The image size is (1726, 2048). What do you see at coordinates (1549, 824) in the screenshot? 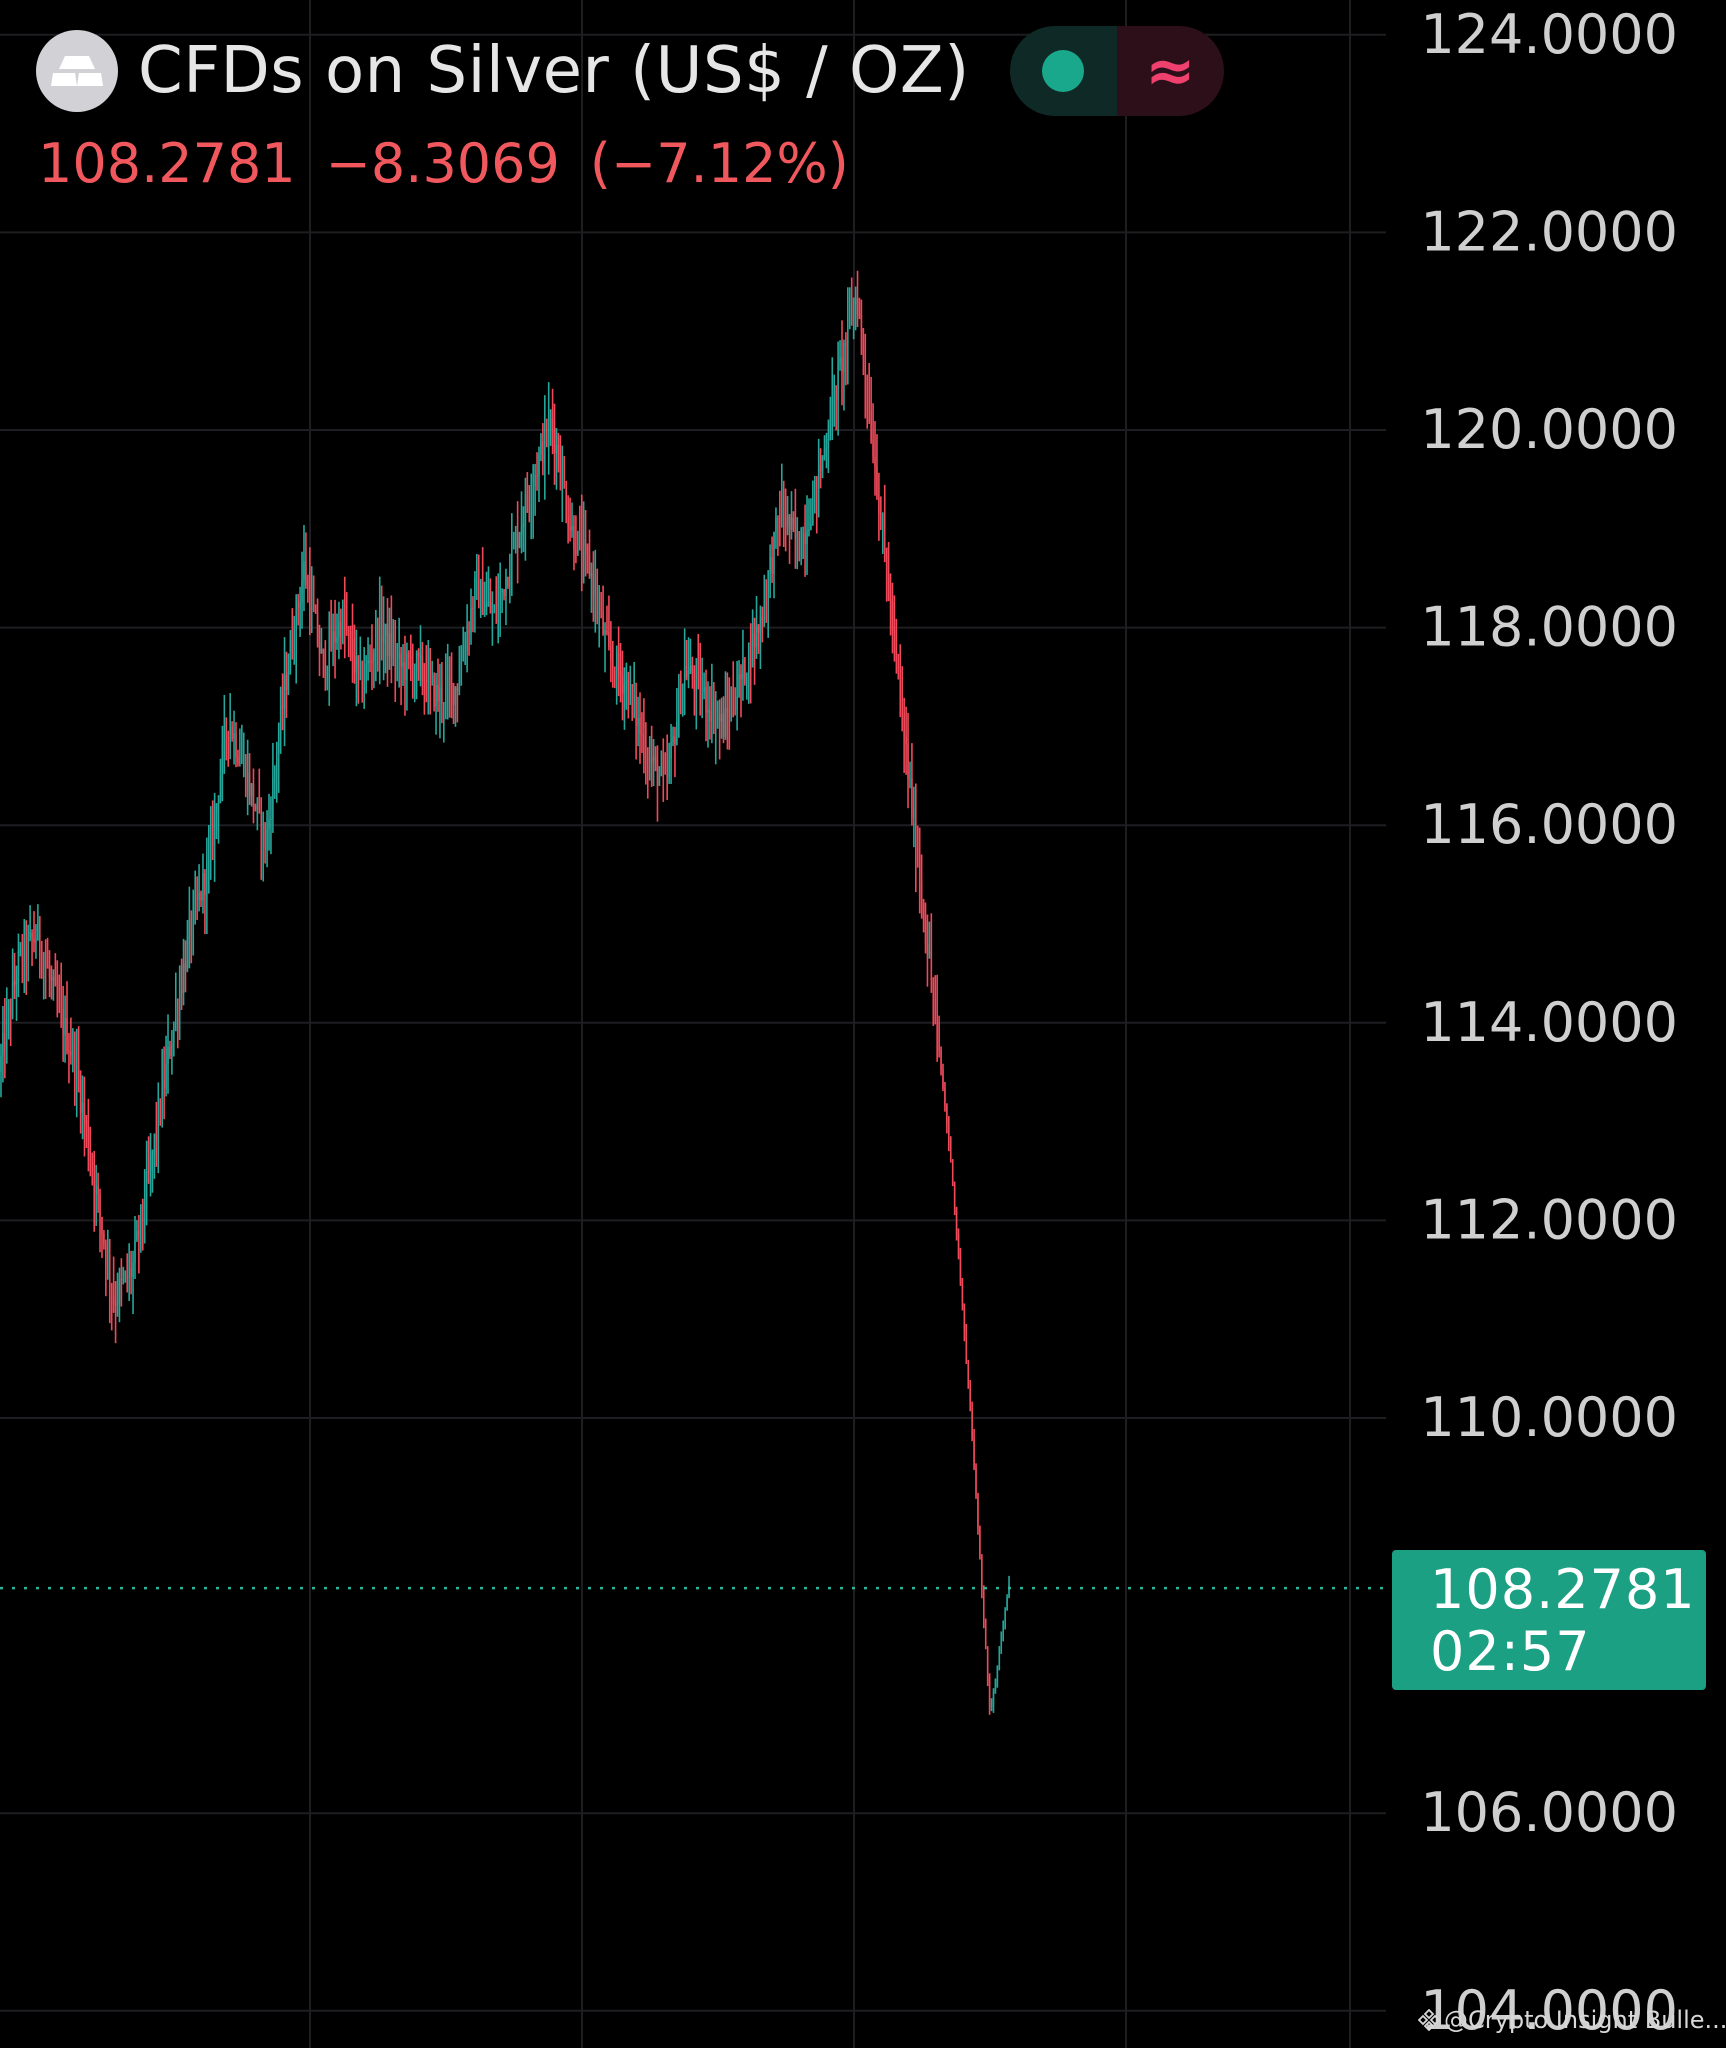
I see `axis-tick-label: 116.0000` at bounding box center [1549, 824].